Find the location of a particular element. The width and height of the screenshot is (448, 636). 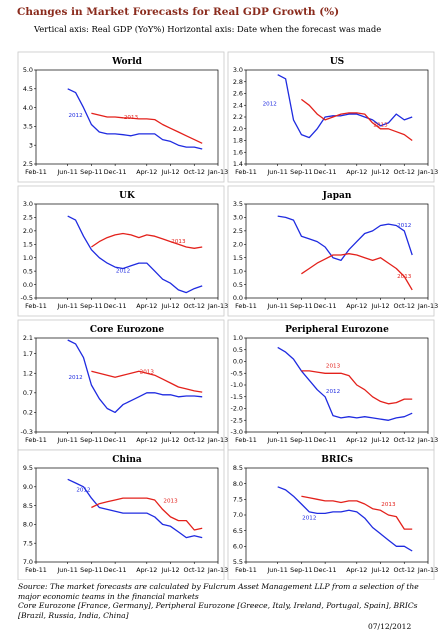

y-tick-label: 2.1 is located at coordinates (28, 338).